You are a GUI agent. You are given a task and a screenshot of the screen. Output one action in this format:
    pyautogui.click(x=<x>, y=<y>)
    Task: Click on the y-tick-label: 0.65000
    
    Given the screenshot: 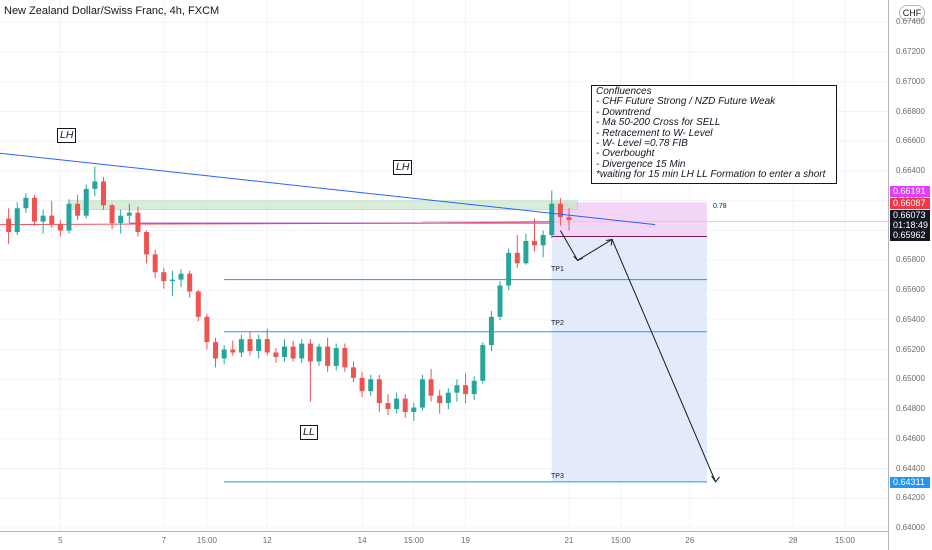 What is the action you would take?
    pyautogui.click(x=910, y=379)
    